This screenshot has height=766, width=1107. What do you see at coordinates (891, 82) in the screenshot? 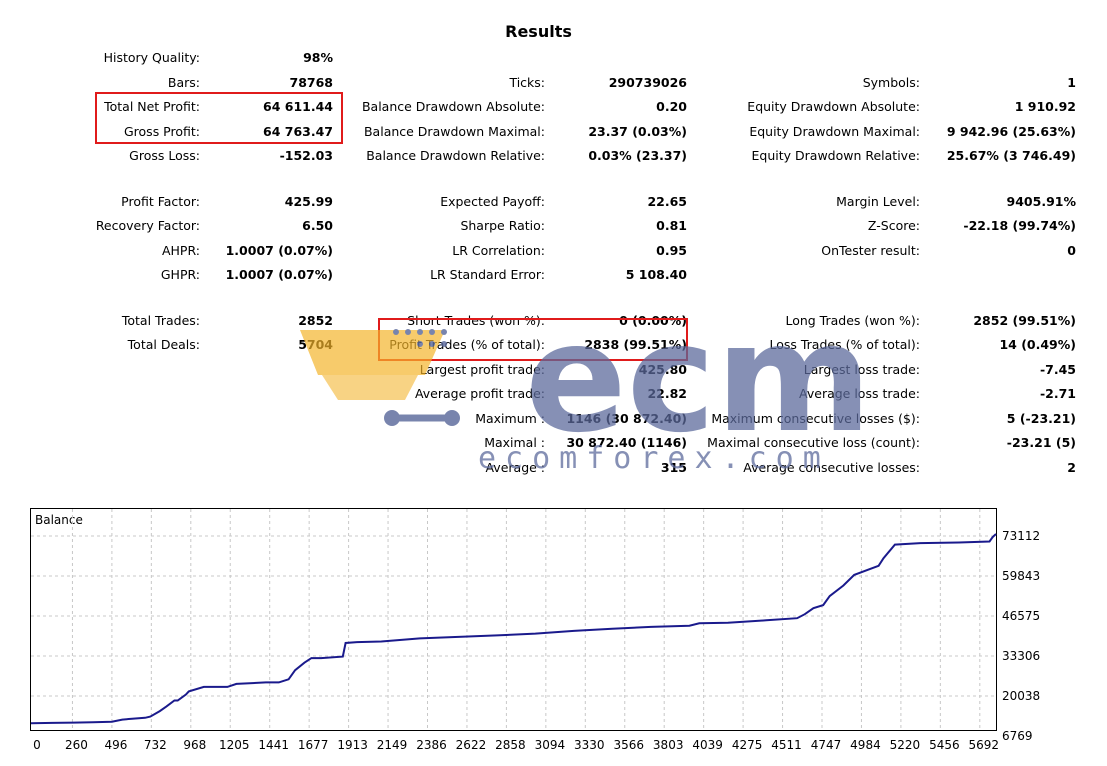
I see `stat-label: Symbols:` at bounding box center [891, 82].